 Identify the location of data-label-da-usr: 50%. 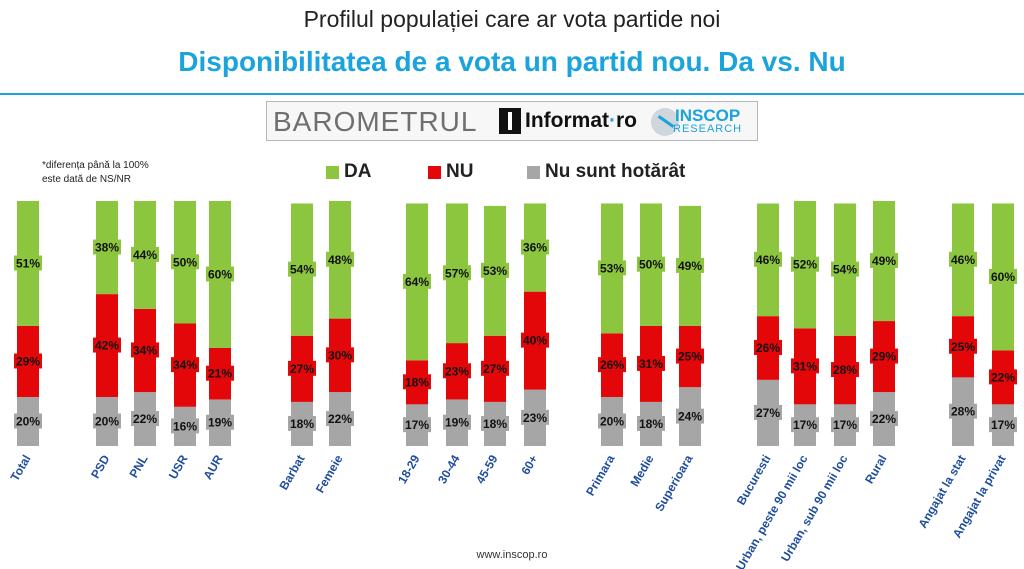
(185, 262).